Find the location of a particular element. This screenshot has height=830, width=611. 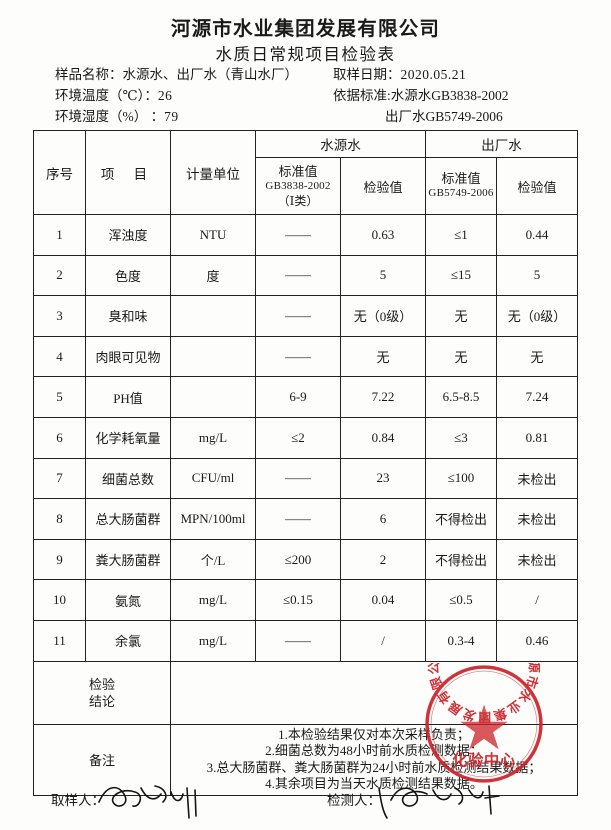

cell-item-name: 余氯 is located at coordinates (128, 640).